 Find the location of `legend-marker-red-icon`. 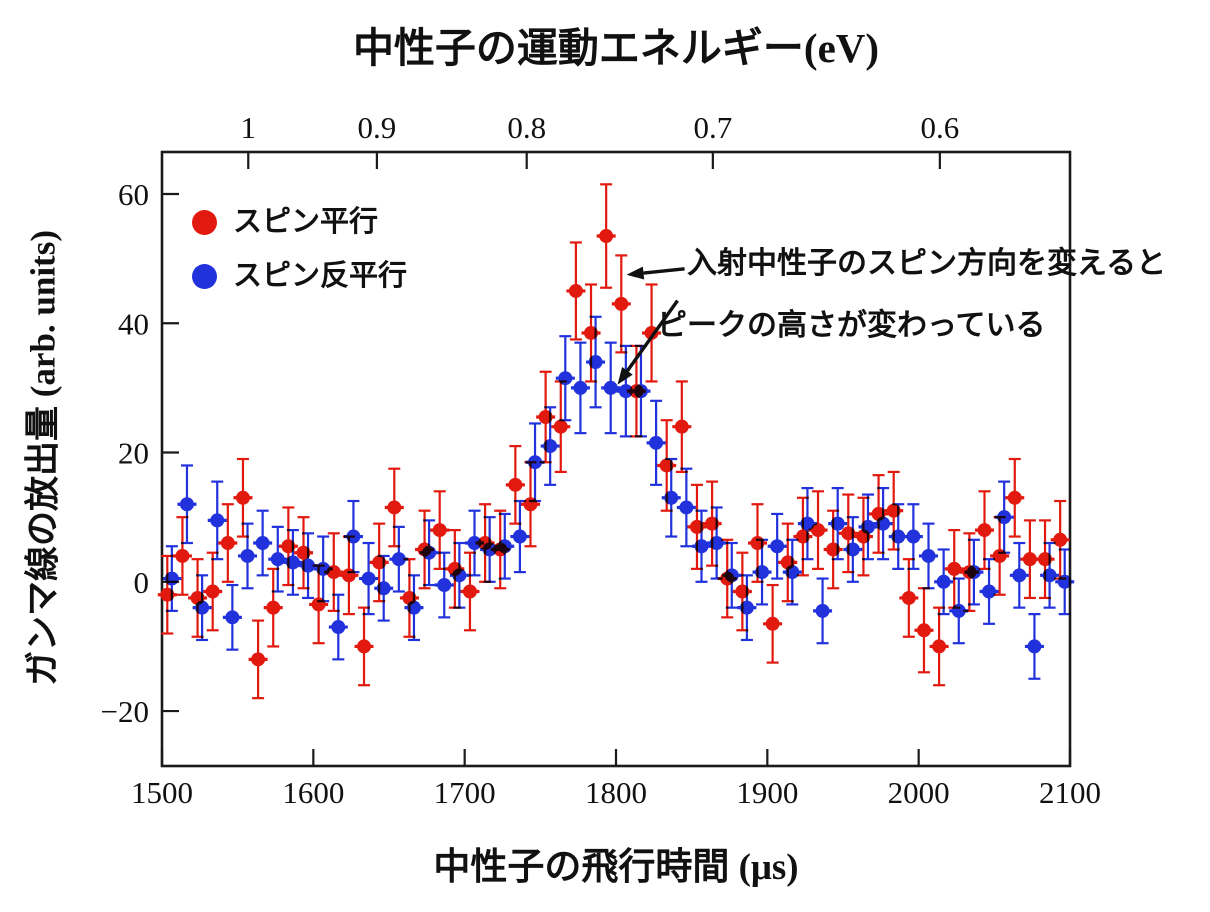

legend-marker-red-icon is located at coordinates (204, 222).